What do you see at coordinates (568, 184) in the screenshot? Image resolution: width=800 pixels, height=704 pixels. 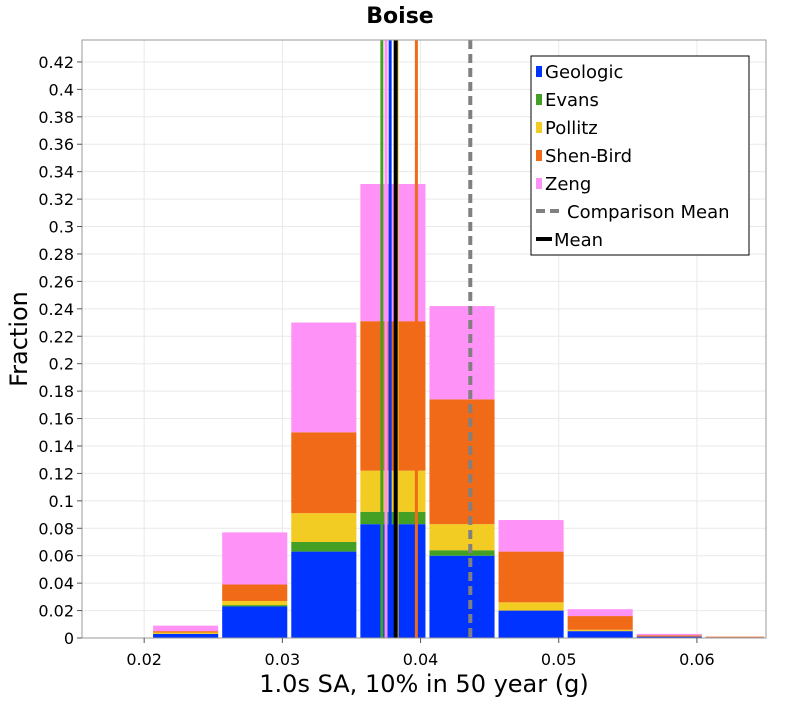 I see `legend-label-zeng: Zeng` at bounding box center [568, 184].